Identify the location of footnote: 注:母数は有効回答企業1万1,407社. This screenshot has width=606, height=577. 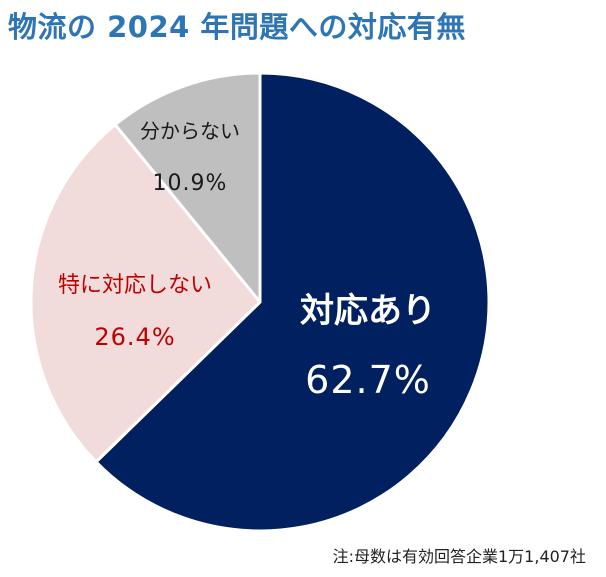
(459, 556).